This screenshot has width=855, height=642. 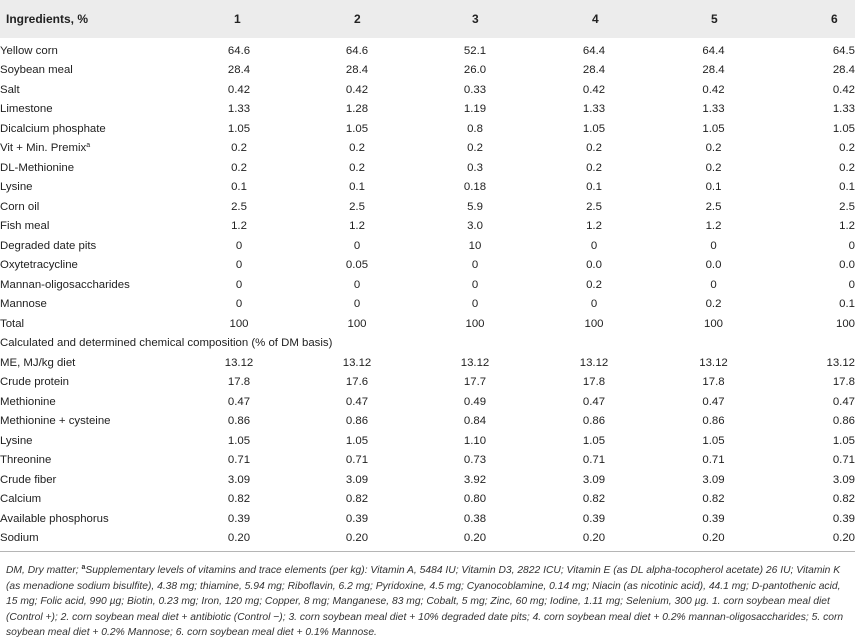 I want to click on row-label: Fish meal, so click(x=90, y=227).